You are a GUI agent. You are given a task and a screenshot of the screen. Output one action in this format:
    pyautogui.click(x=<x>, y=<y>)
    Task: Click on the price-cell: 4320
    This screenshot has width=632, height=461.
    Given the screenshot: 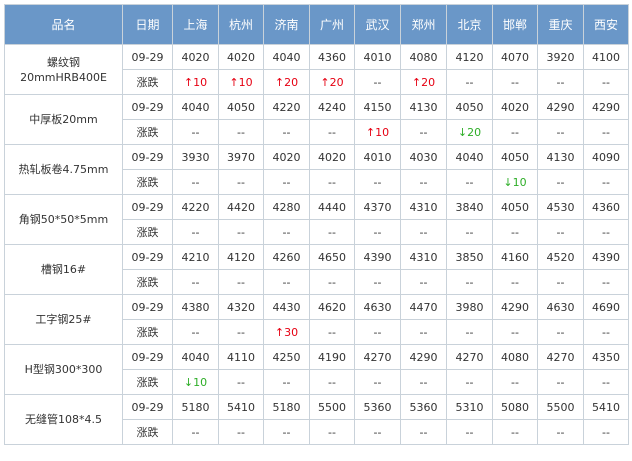 What is the action you would take?
    pyautogui.click(x=241, y=307)
    